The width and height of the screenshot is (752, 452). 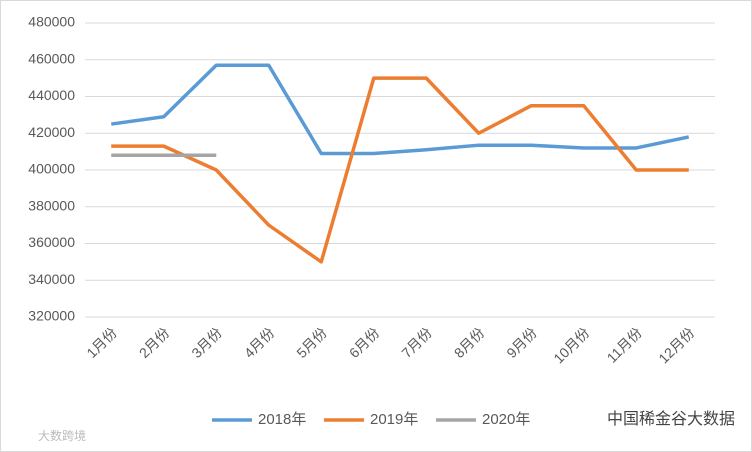 What do you see at coordinates (671, 419) in the screenshot?
I see `watermark: 中国稀金谷大数据` at bounding box center [671, 419].